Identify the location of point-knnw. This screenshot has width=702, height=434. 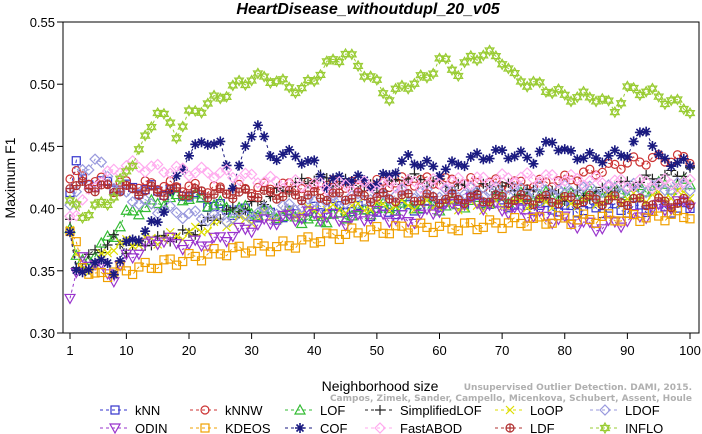
(577, 181).